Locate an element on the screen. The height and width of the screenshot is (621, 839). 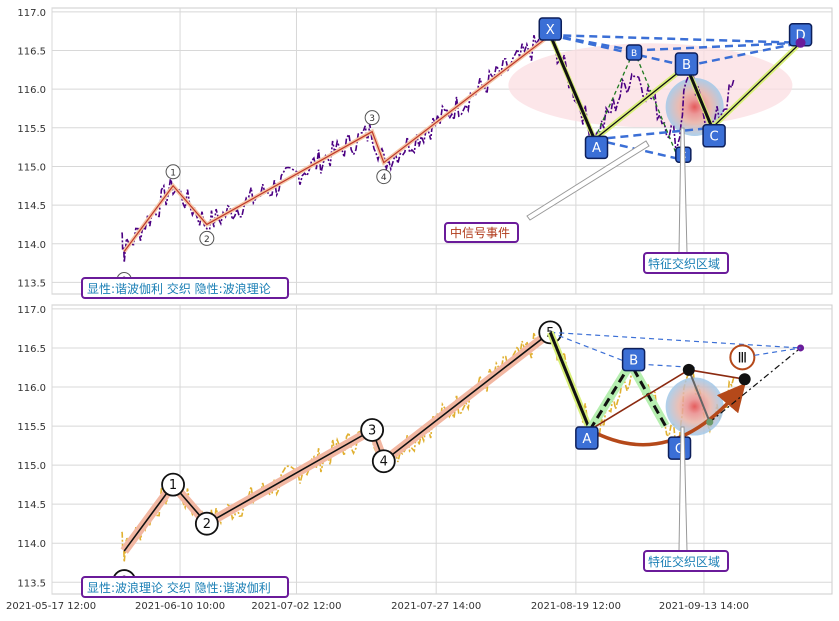
x-tick-label: 2021-07-27 14:00 is located at coordinates (436, 606).